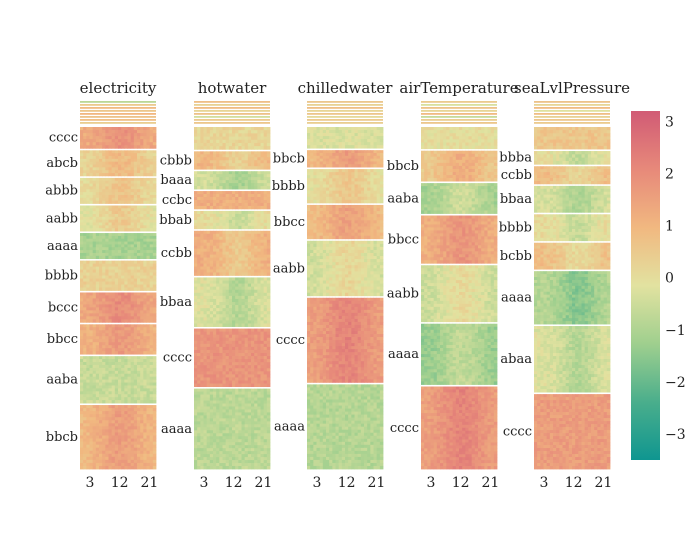 The height and width of the screenshot is (550, 700). What do you see at coordinates (232, 117) in the screenshot?
I see `stripe-row` at bounding box center [232, 117].